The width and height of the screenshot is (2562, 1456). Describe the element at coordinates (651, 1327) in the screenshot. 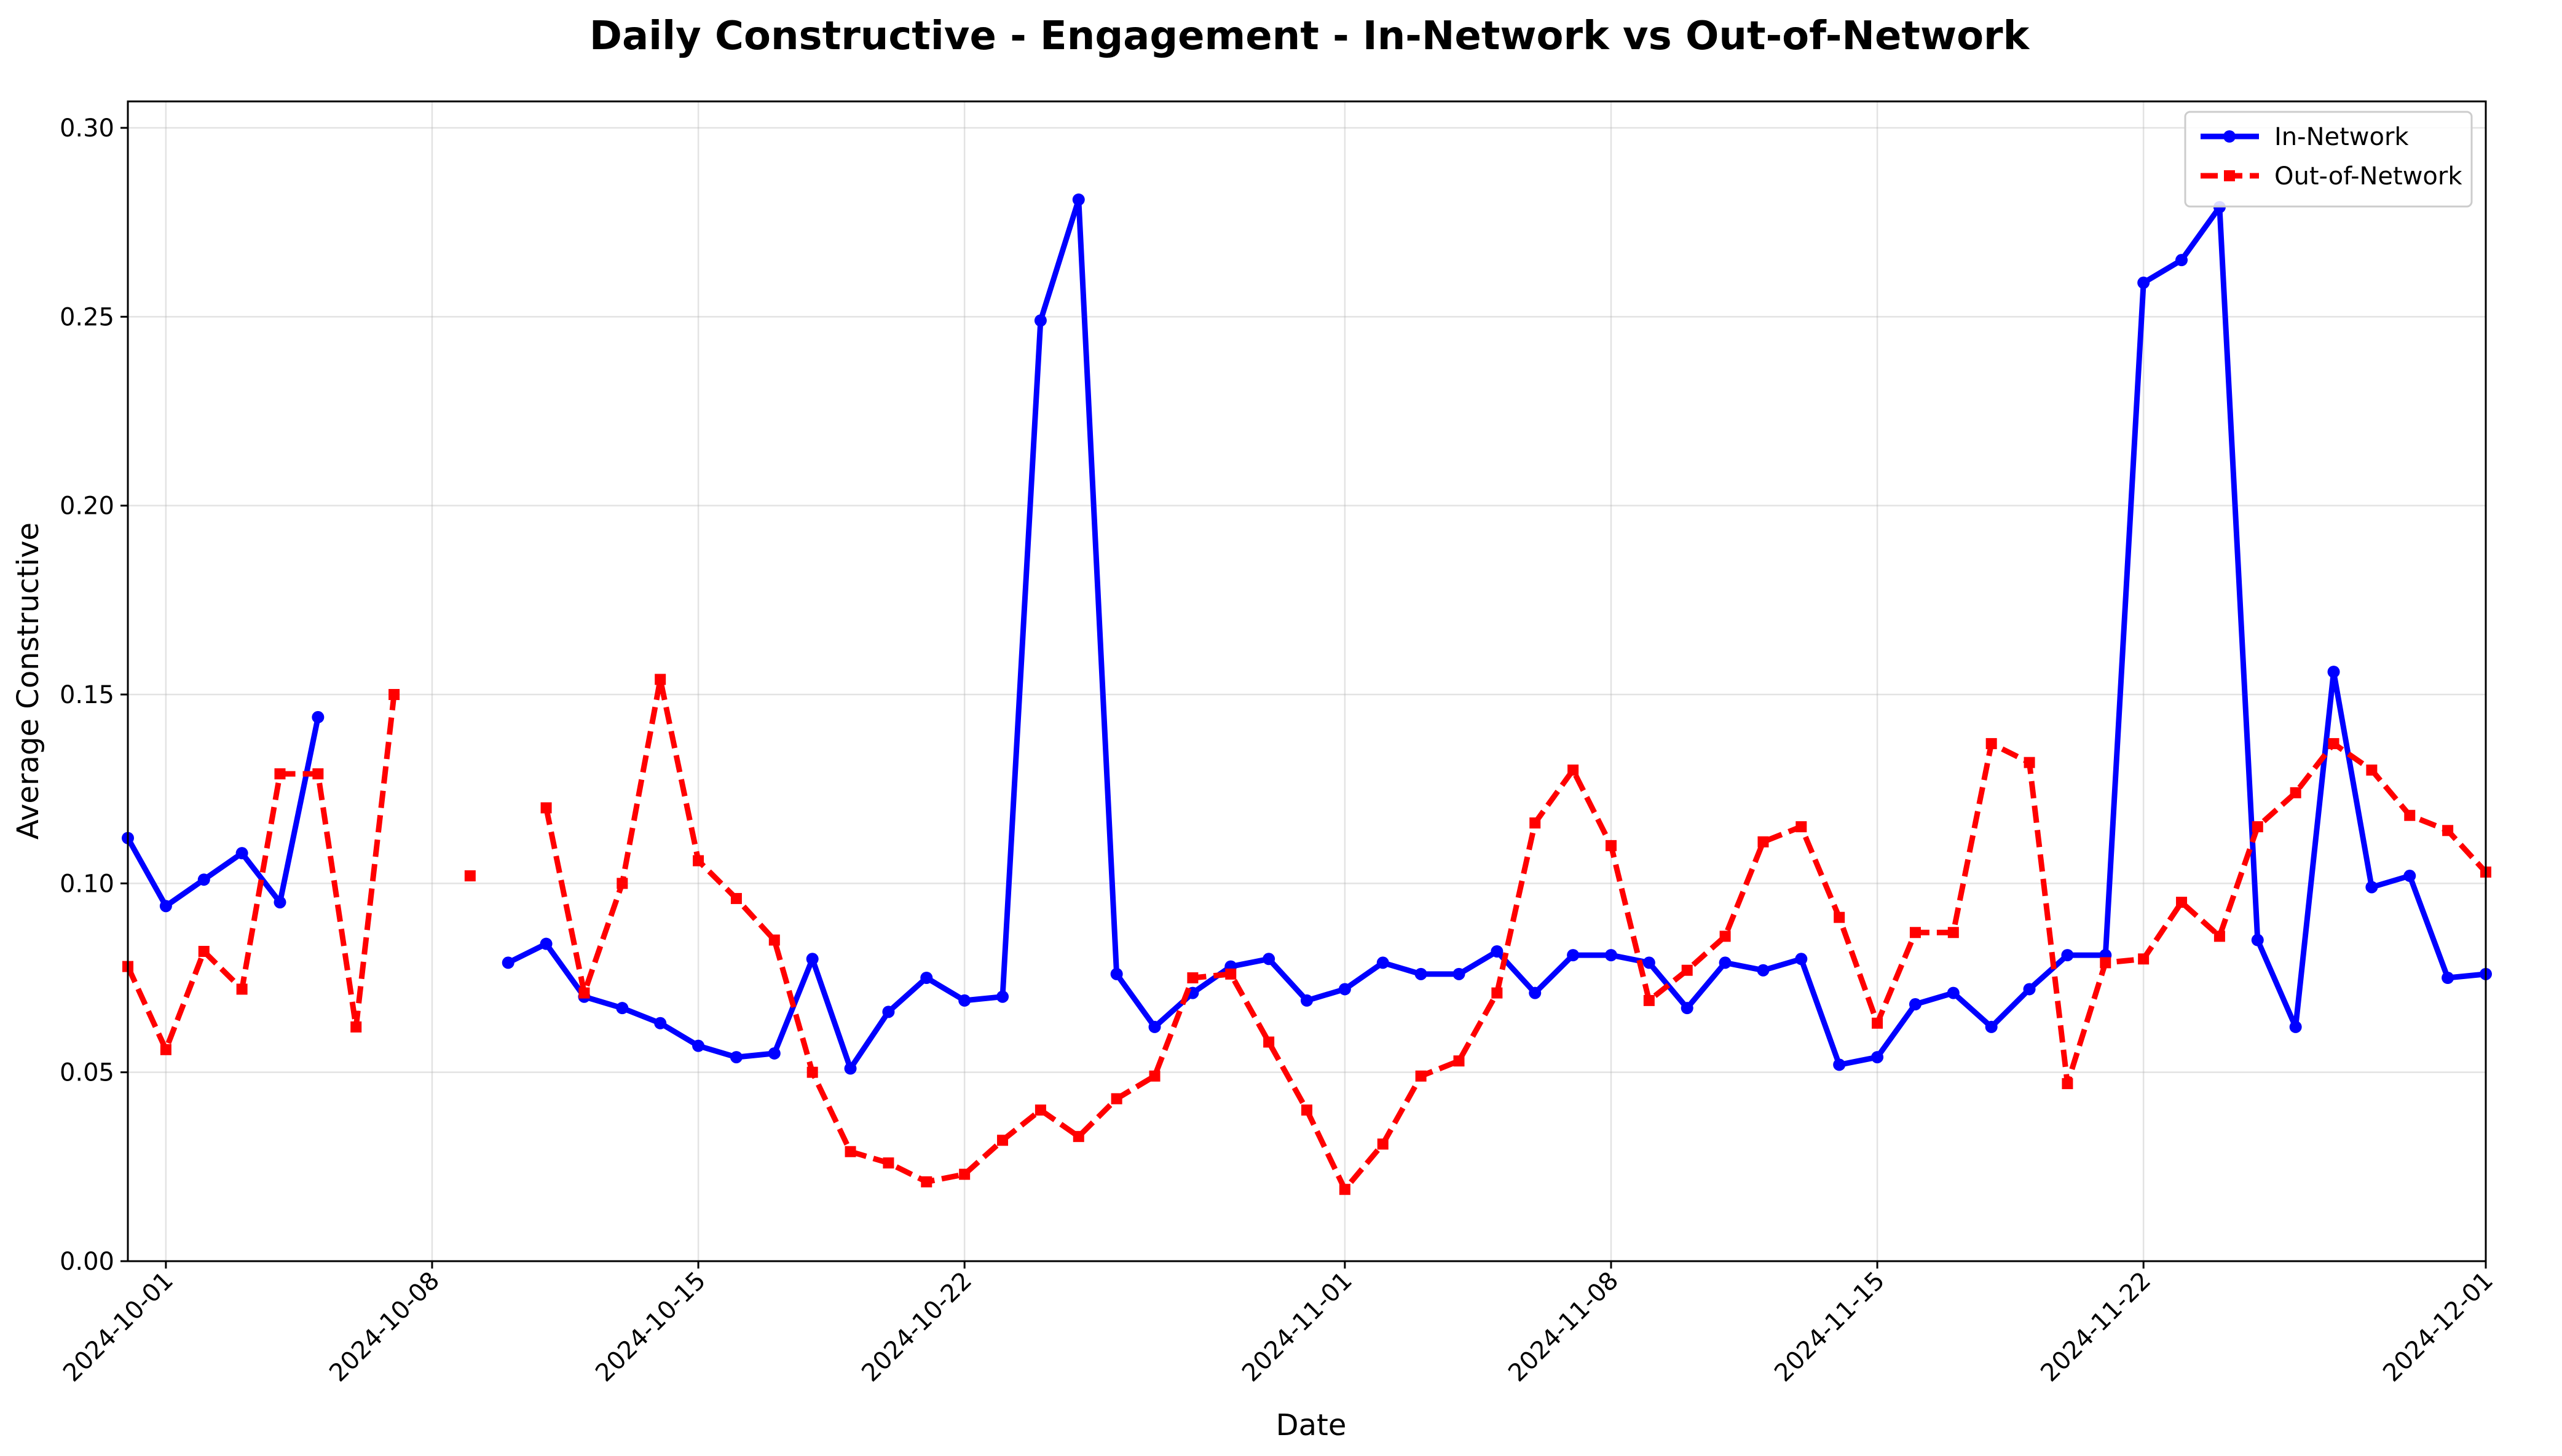

I see `x-tick-label: 2024-10-15` at that location.